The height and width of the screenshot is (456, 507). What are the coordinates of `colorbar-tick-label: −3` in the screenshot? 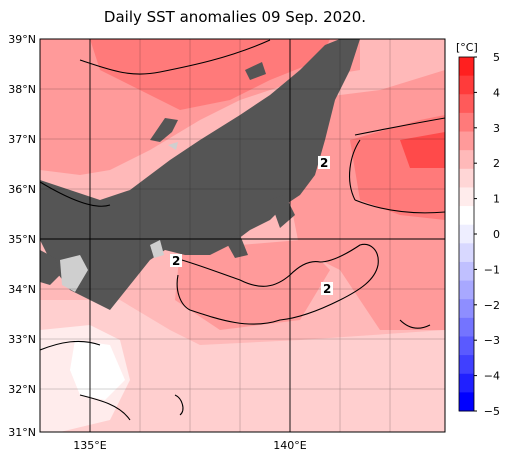 It's located at (492, 340).